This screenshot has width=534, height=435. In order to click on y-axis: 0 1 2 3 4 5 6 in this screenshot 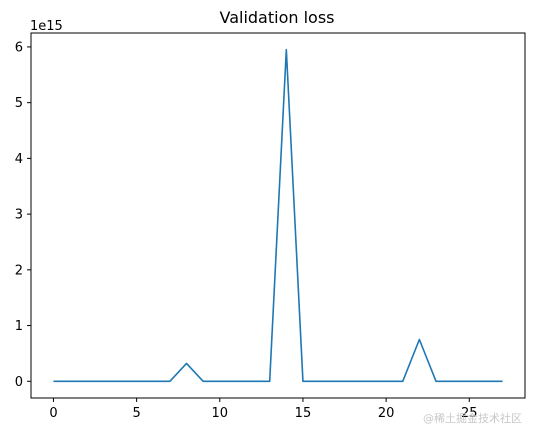, I will do `click(23, 215)`.